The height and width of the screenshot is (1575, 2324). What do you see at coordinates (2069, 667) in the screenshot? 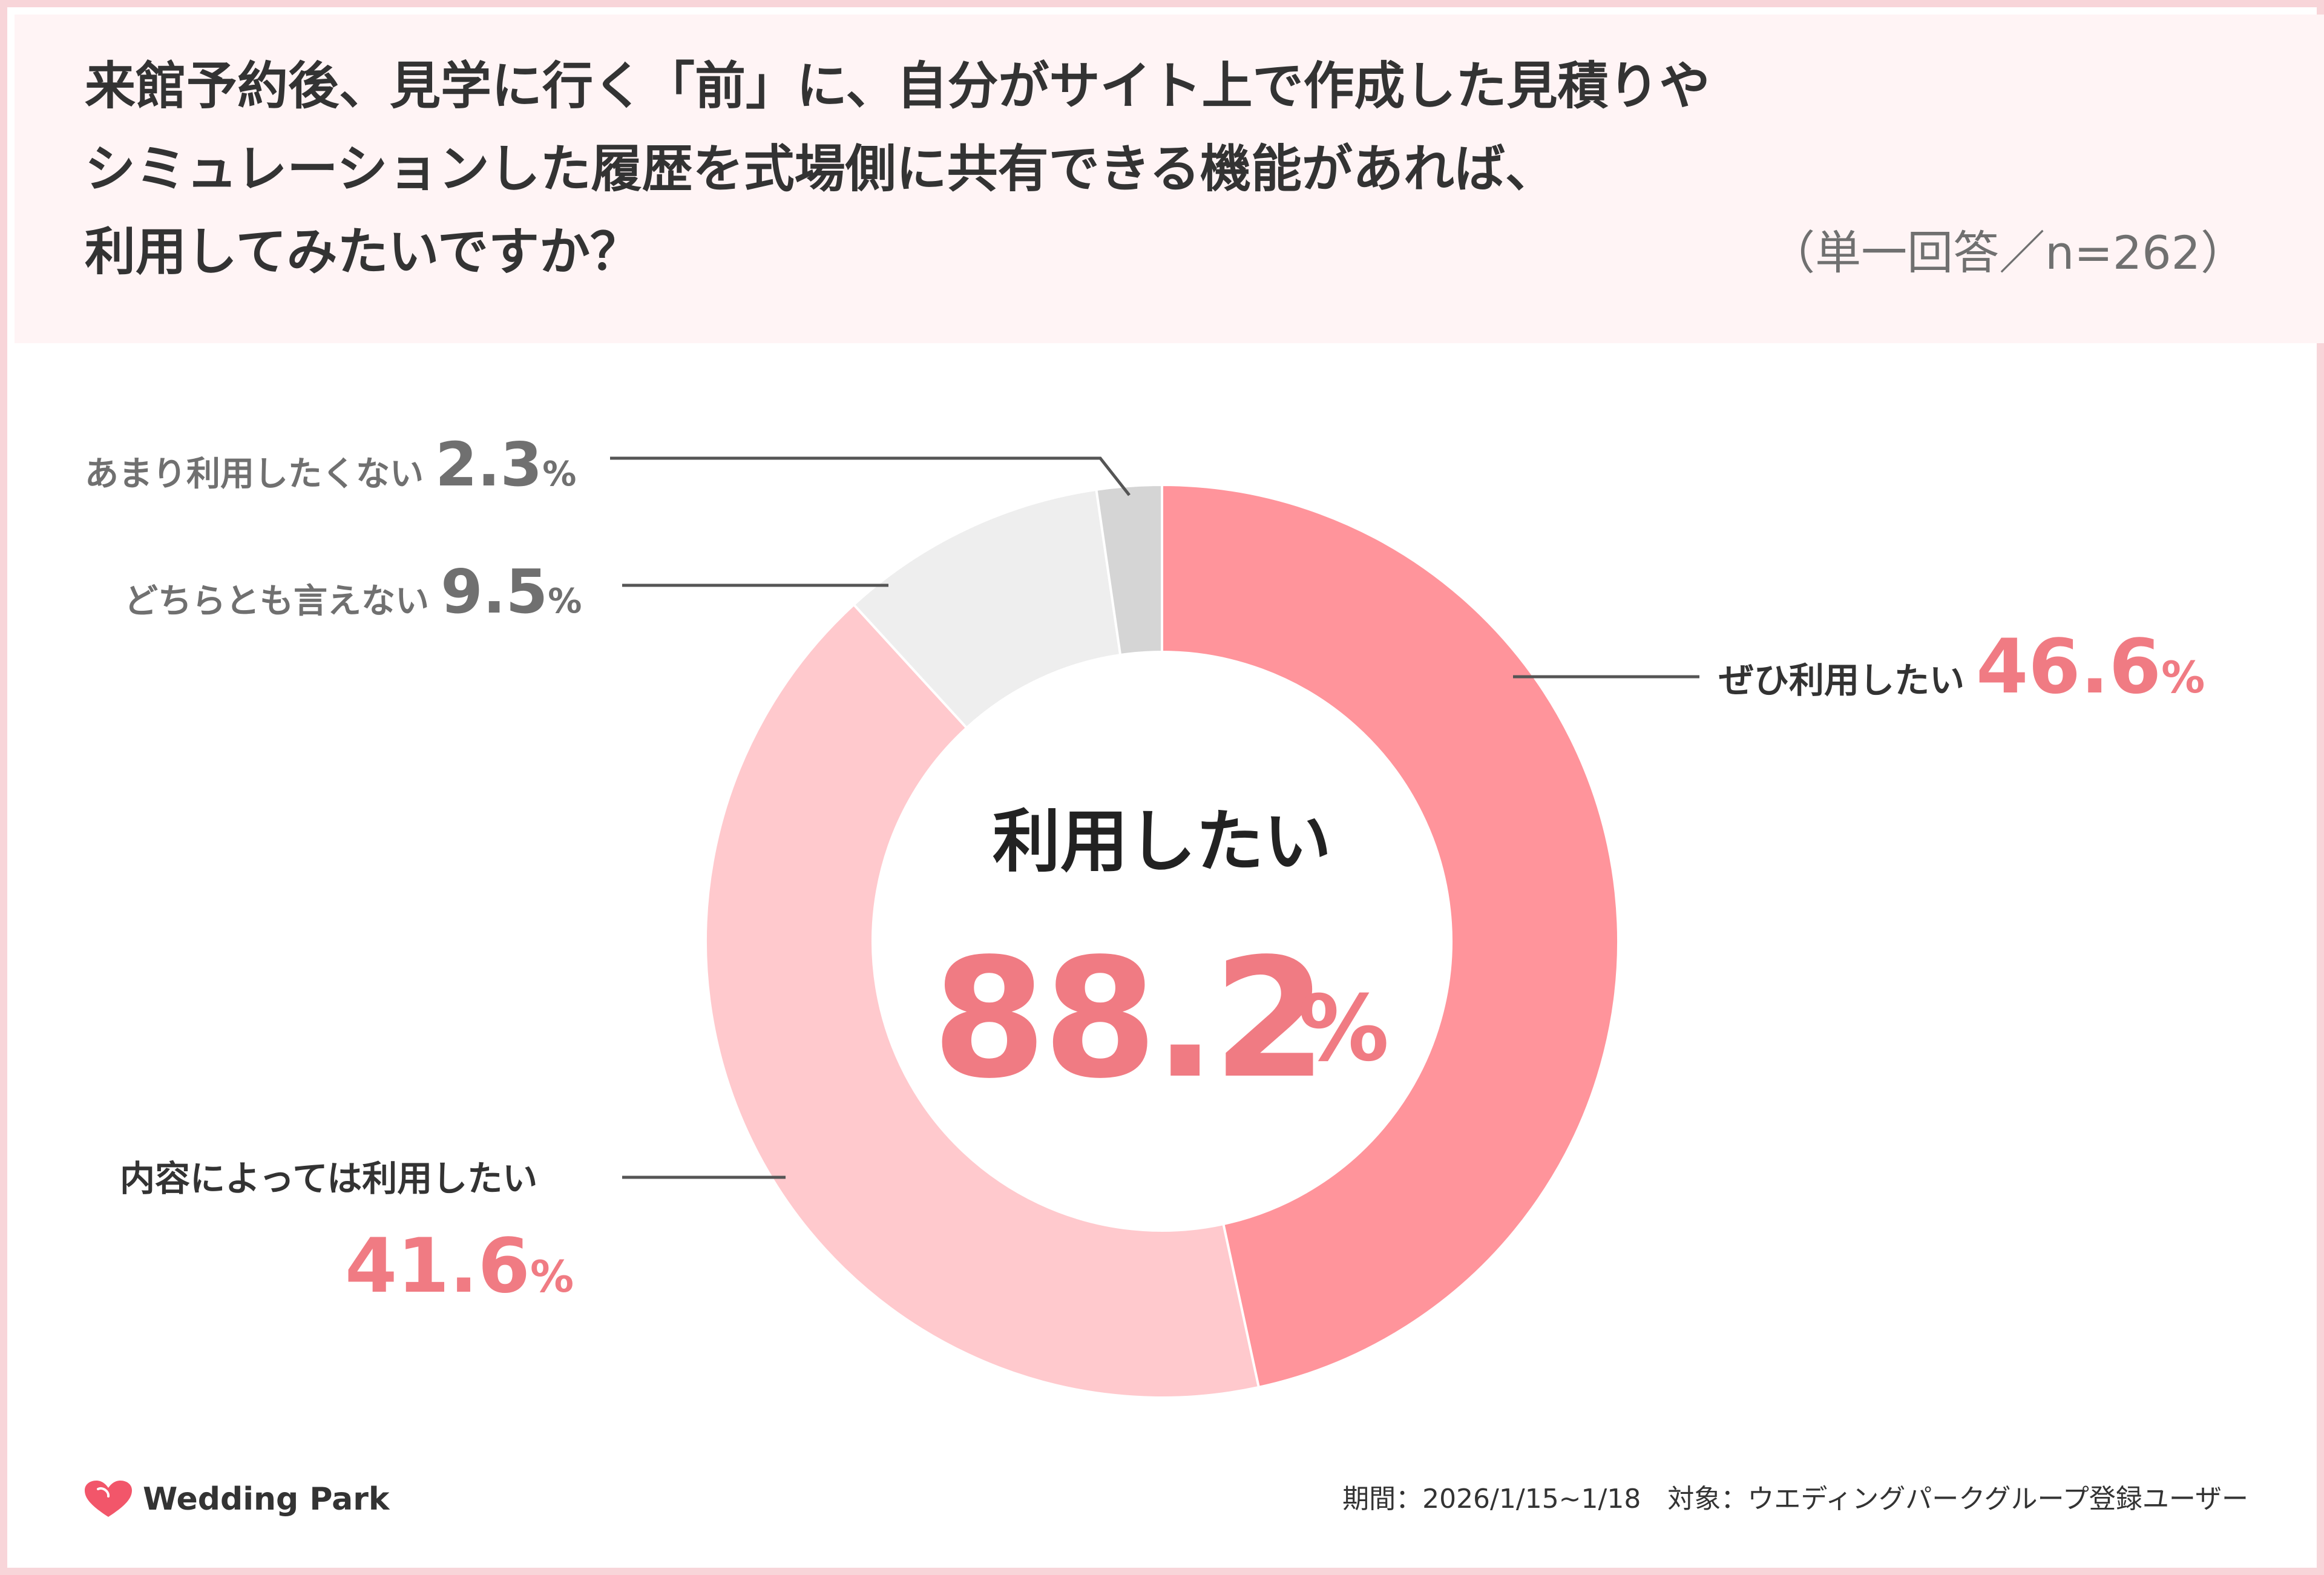
I see `label-want-value: 46.6` at bounding box center [2069, 667].